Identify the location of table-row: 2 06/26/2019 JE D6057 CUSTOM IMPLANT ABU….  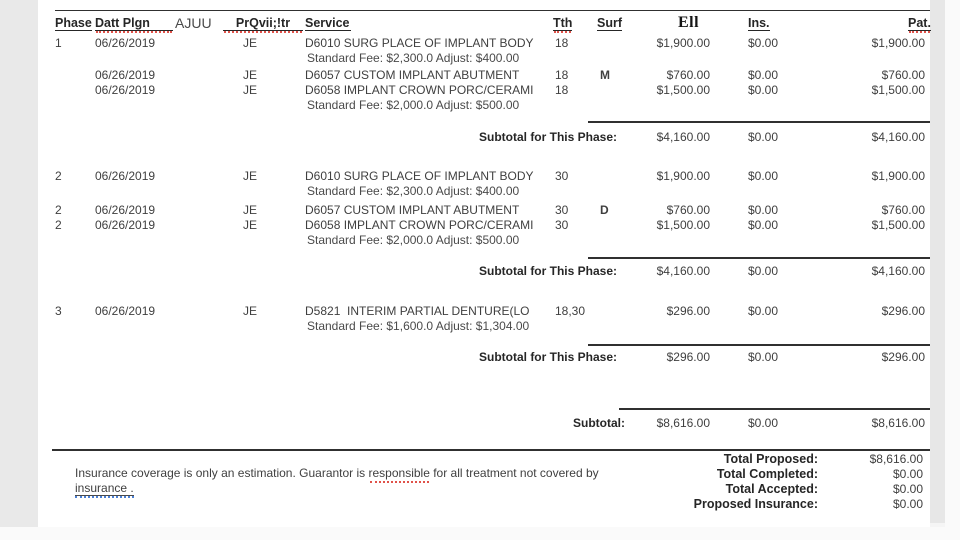
(484, 210).